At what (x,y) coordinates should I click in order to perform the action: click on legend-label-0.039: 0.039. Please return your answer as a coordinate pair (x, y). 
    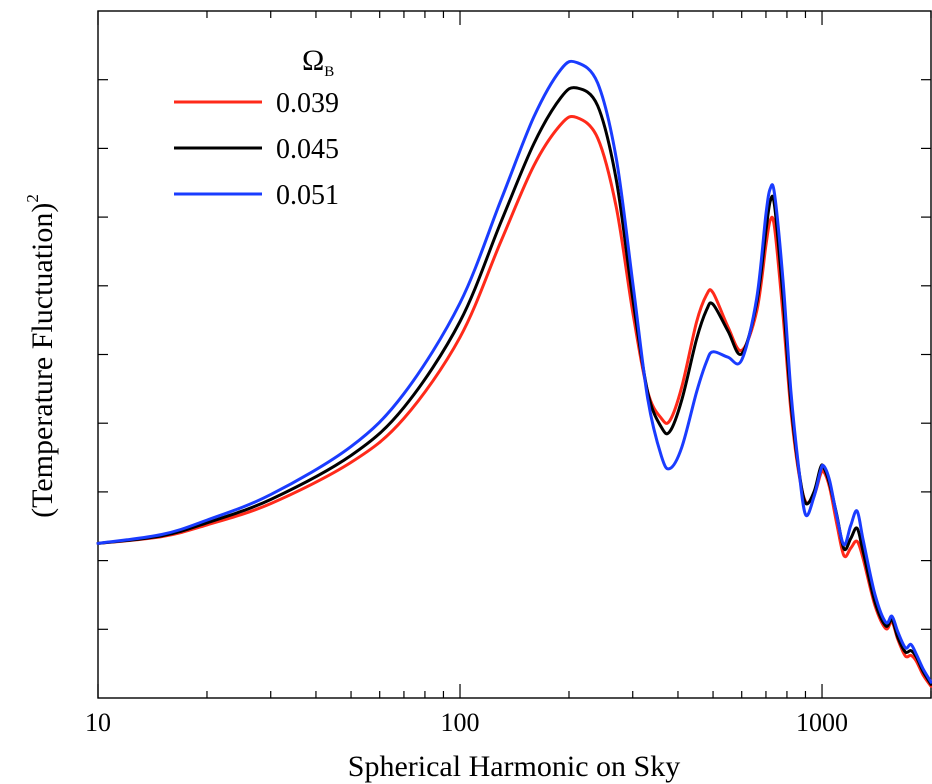
    Looking at the image, I should click on (307, 103).